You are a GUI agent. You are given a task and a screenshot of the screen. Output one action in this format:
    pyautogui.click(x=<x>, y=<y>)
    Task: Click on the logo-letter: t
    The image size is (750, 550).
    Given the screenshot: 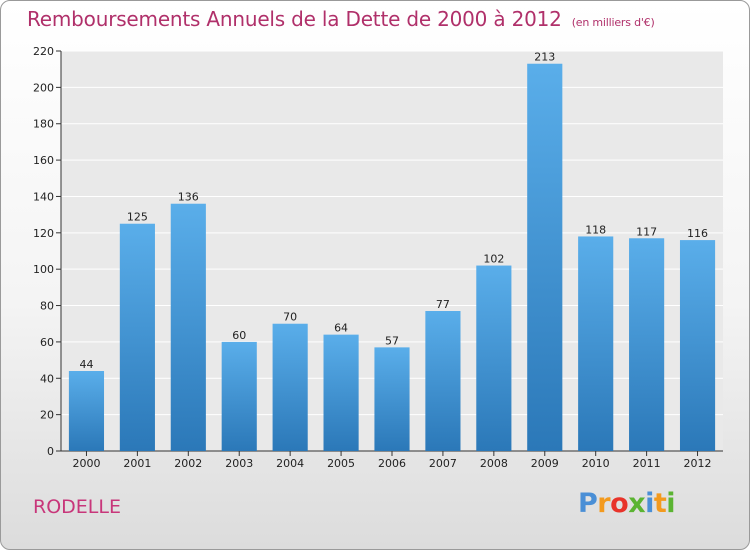 What is the action you would take?
    pyautogui.click(x=660, y=503)
    